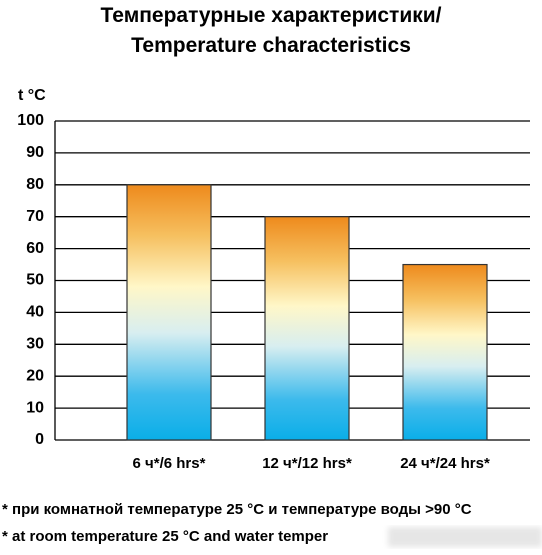 This screenshot has height=555, width=542. Describe the element at coordinates (465, 537) in the screenshot. I see `blurred-overlay` at that location.